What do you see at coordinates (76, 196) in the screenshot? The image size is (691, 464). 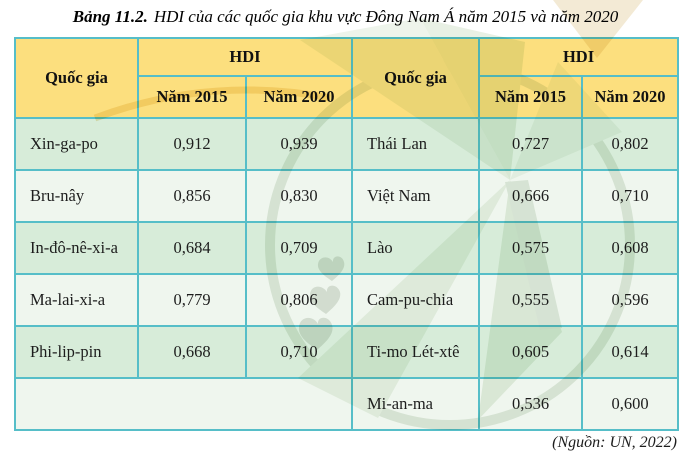 I see `country-cell: Bru-nây` at bounding box center [76, 196].